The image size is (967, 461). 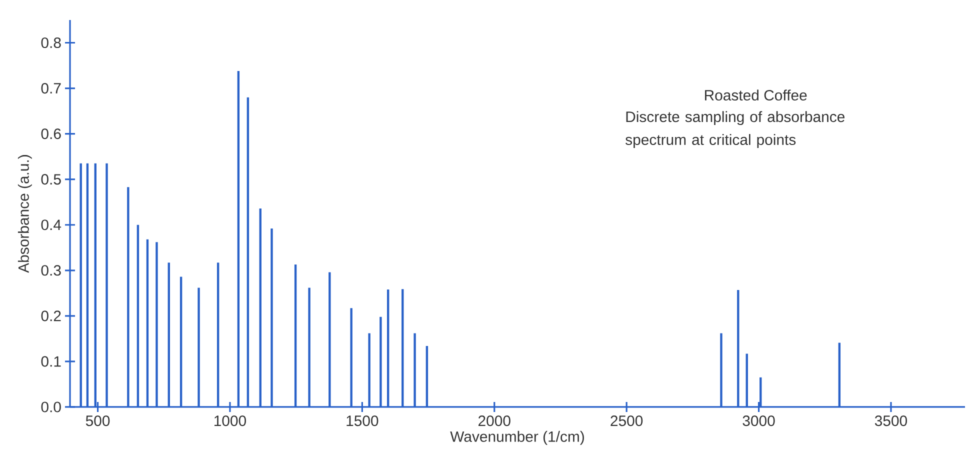 What do you see at coordinates (494, 421) in the screenshot?
I see `x-tick-label: 2000` at bounding box center [494, 421].